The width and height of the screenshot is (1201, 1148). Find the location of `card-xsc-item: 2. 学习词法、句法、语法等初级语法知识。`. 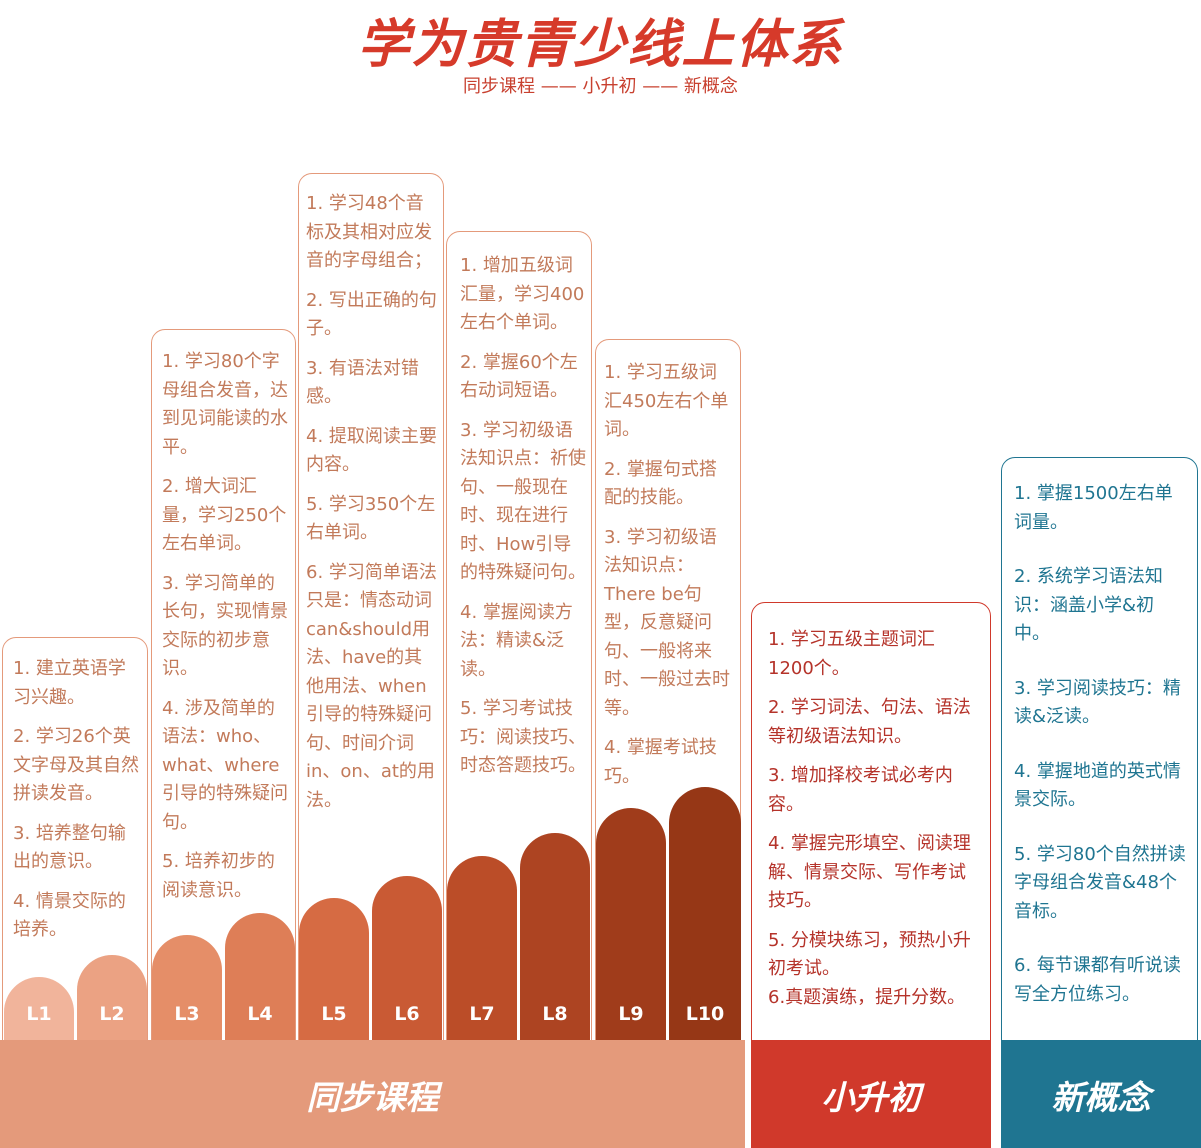

card-xsc-item: 2. 学习词法、句法、语法等初级语法知识。 is located at coordinates (869, 722).